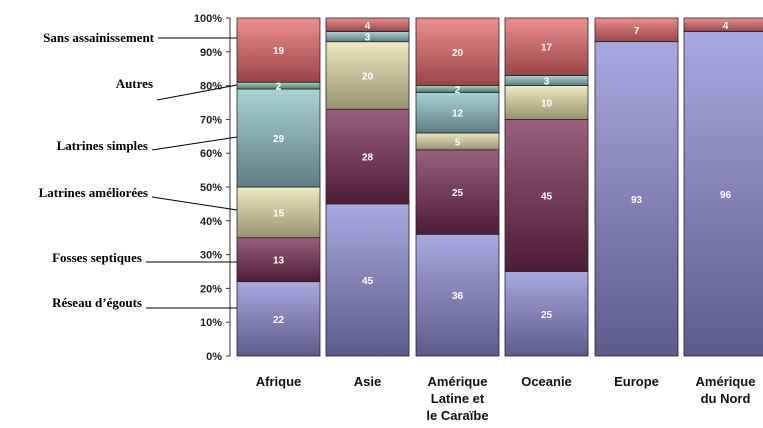 This screenshot has width=763, height=428. Describe the element at coordinates (211, 289) in the screenshot. I see `y-tick-label: 20%` at that location.